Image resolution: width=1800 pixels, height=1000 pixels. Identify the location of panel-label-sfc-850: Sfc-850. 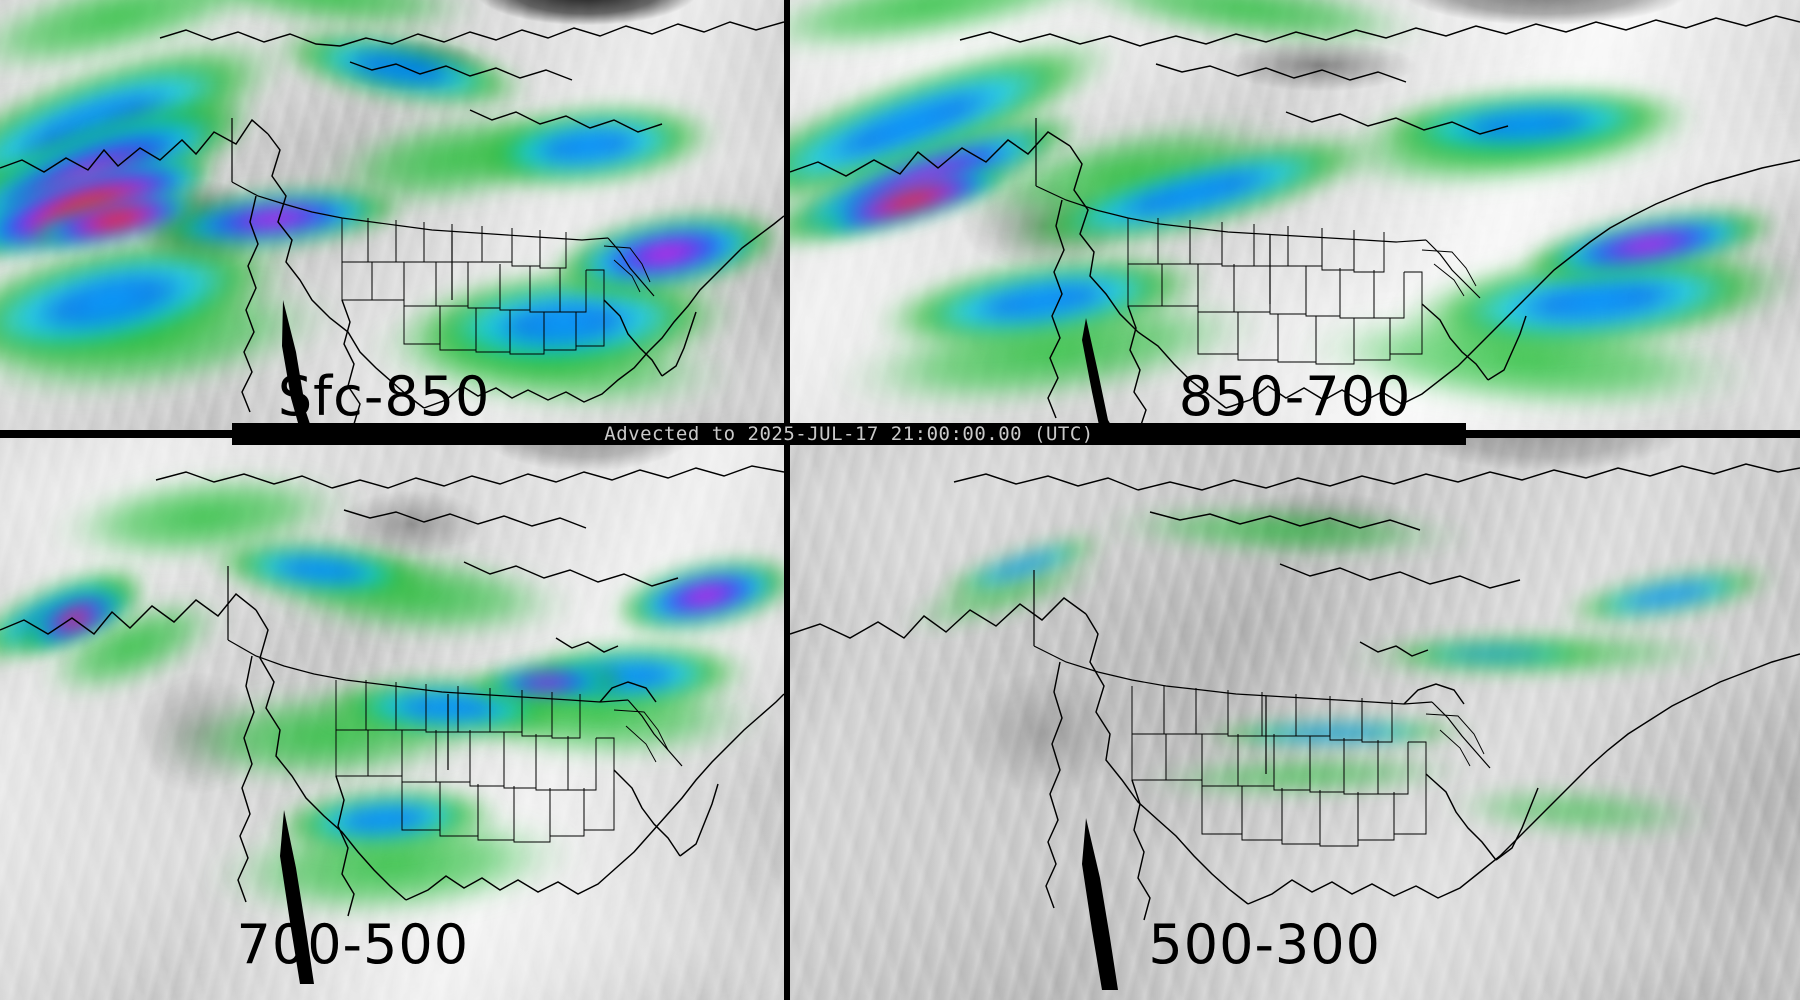
(384, 396).